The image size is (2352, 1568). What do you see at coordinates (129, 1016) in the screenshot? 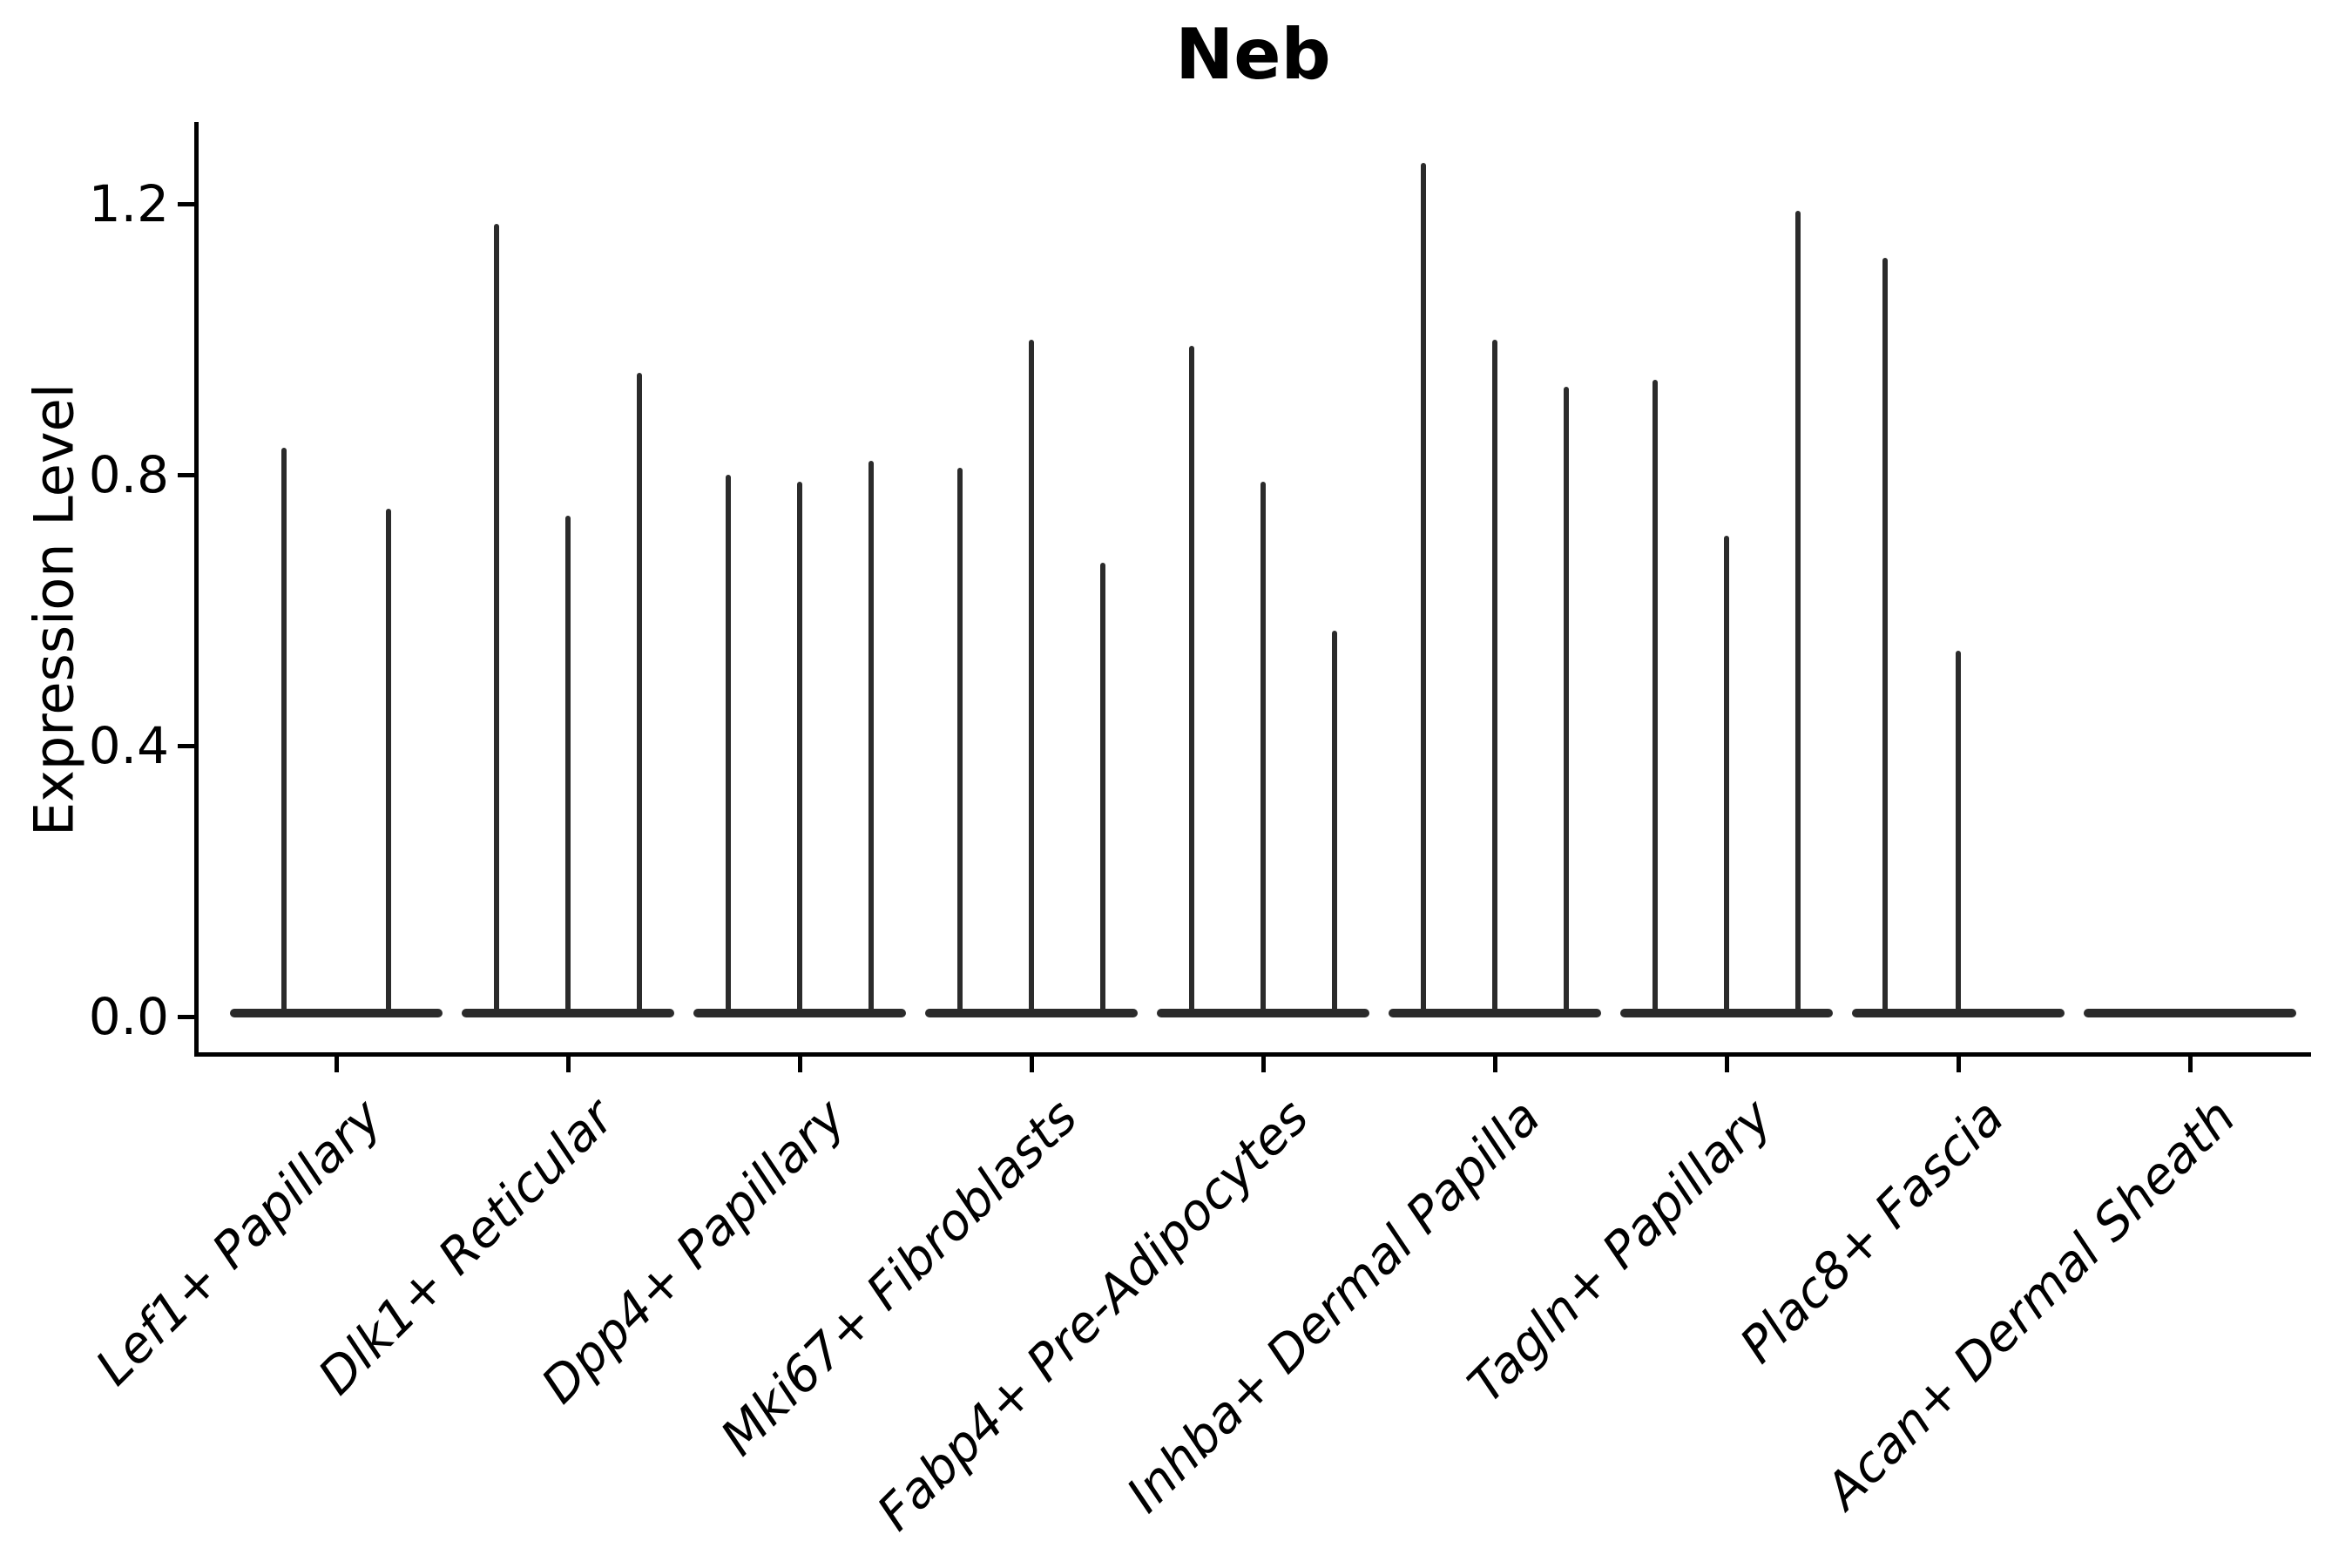
I see `y-tick-label: 0.0` at bounding box center [129, 1016].